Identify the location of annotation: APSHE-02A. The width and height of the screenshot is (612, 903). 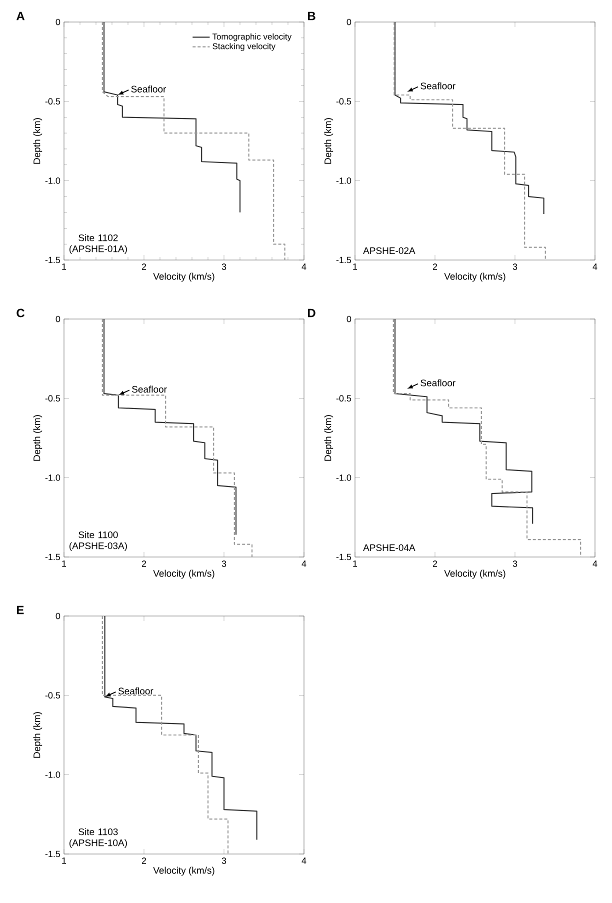
(389, 250).